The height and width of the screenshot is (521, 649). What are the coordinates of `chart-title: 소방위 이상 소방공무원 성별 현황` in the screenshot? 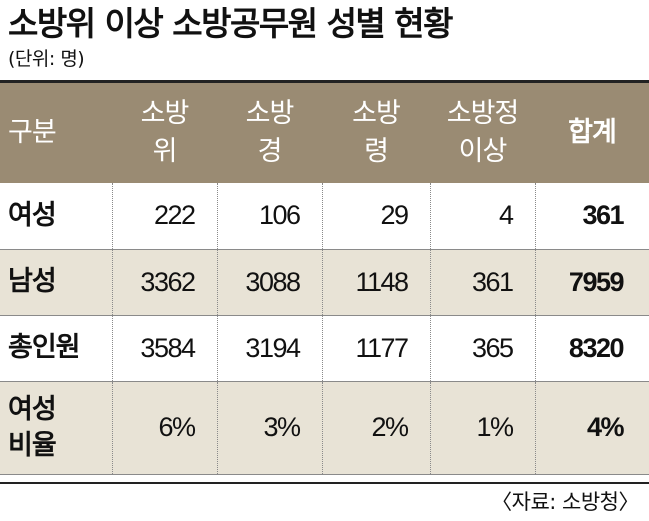 It's located at (231, 23).